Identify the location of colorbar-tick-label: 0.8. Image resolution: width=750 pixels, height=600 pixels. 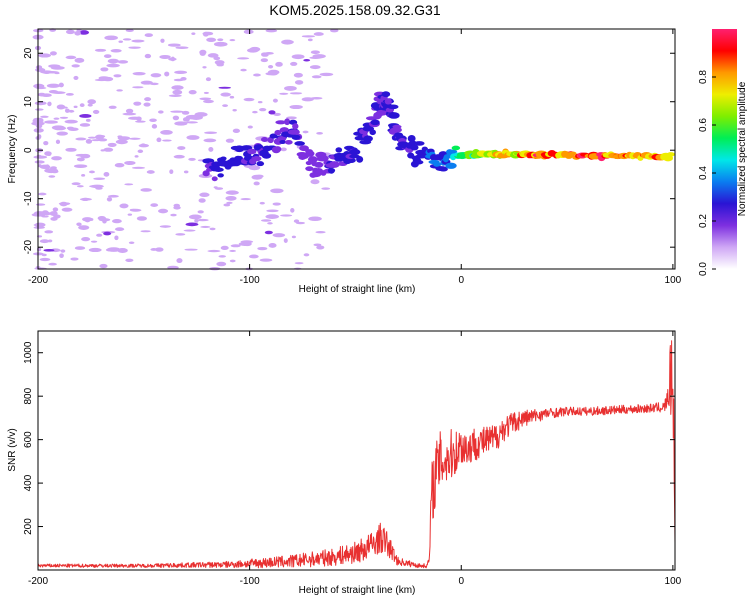
(703, 77).